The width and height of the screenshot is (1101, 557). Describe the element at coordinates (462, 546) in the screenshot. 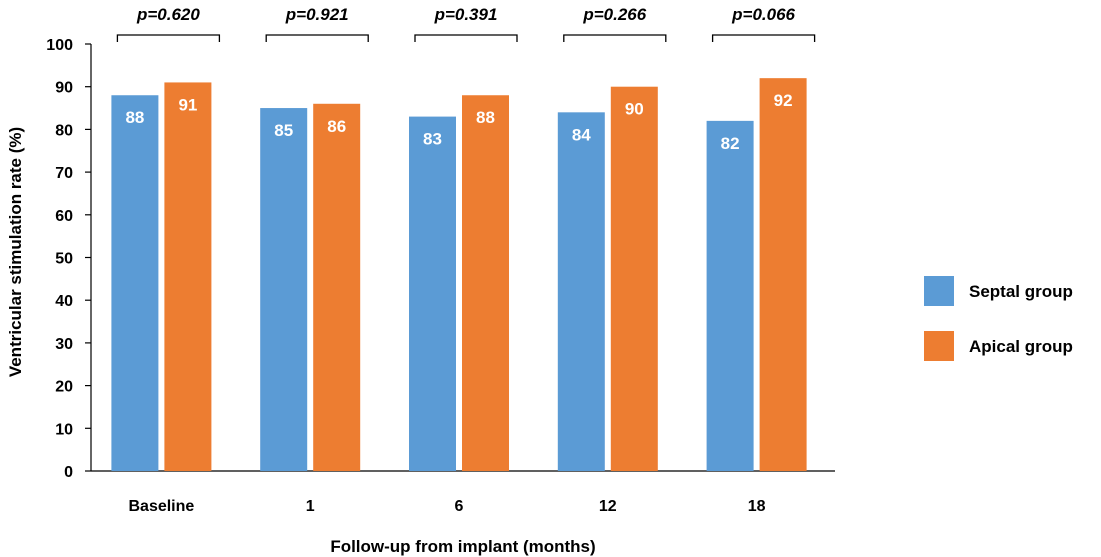

I see `x-axis-title: Follow-up from implant (months)` at that location.